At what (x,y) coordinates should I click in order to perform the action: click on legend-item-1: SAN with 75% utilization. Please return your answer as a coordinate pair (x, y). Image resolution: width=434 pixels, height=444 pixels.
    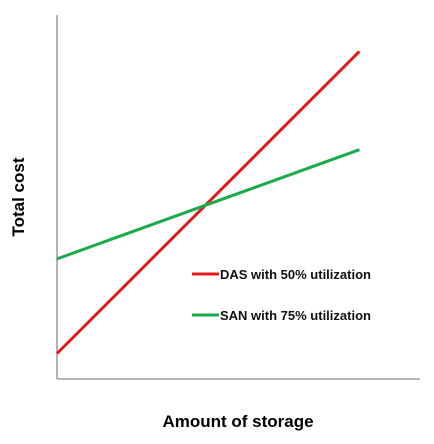
    Looking at the image, I should click on (281, 315).